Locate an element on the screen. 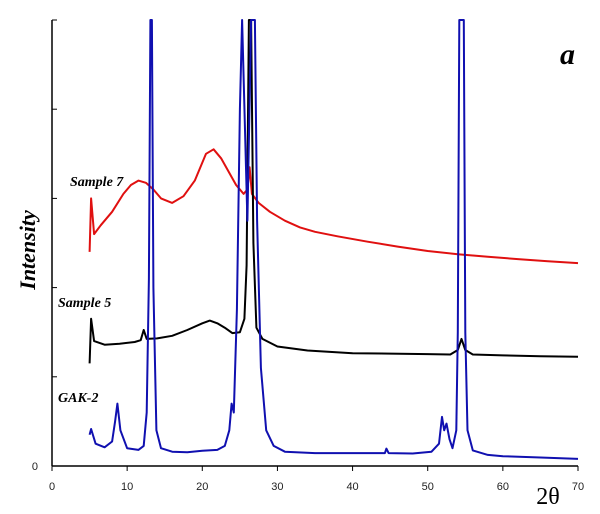 This screenshot has width=600, height=514. panel-label: a is located at coordinates (567, 54).